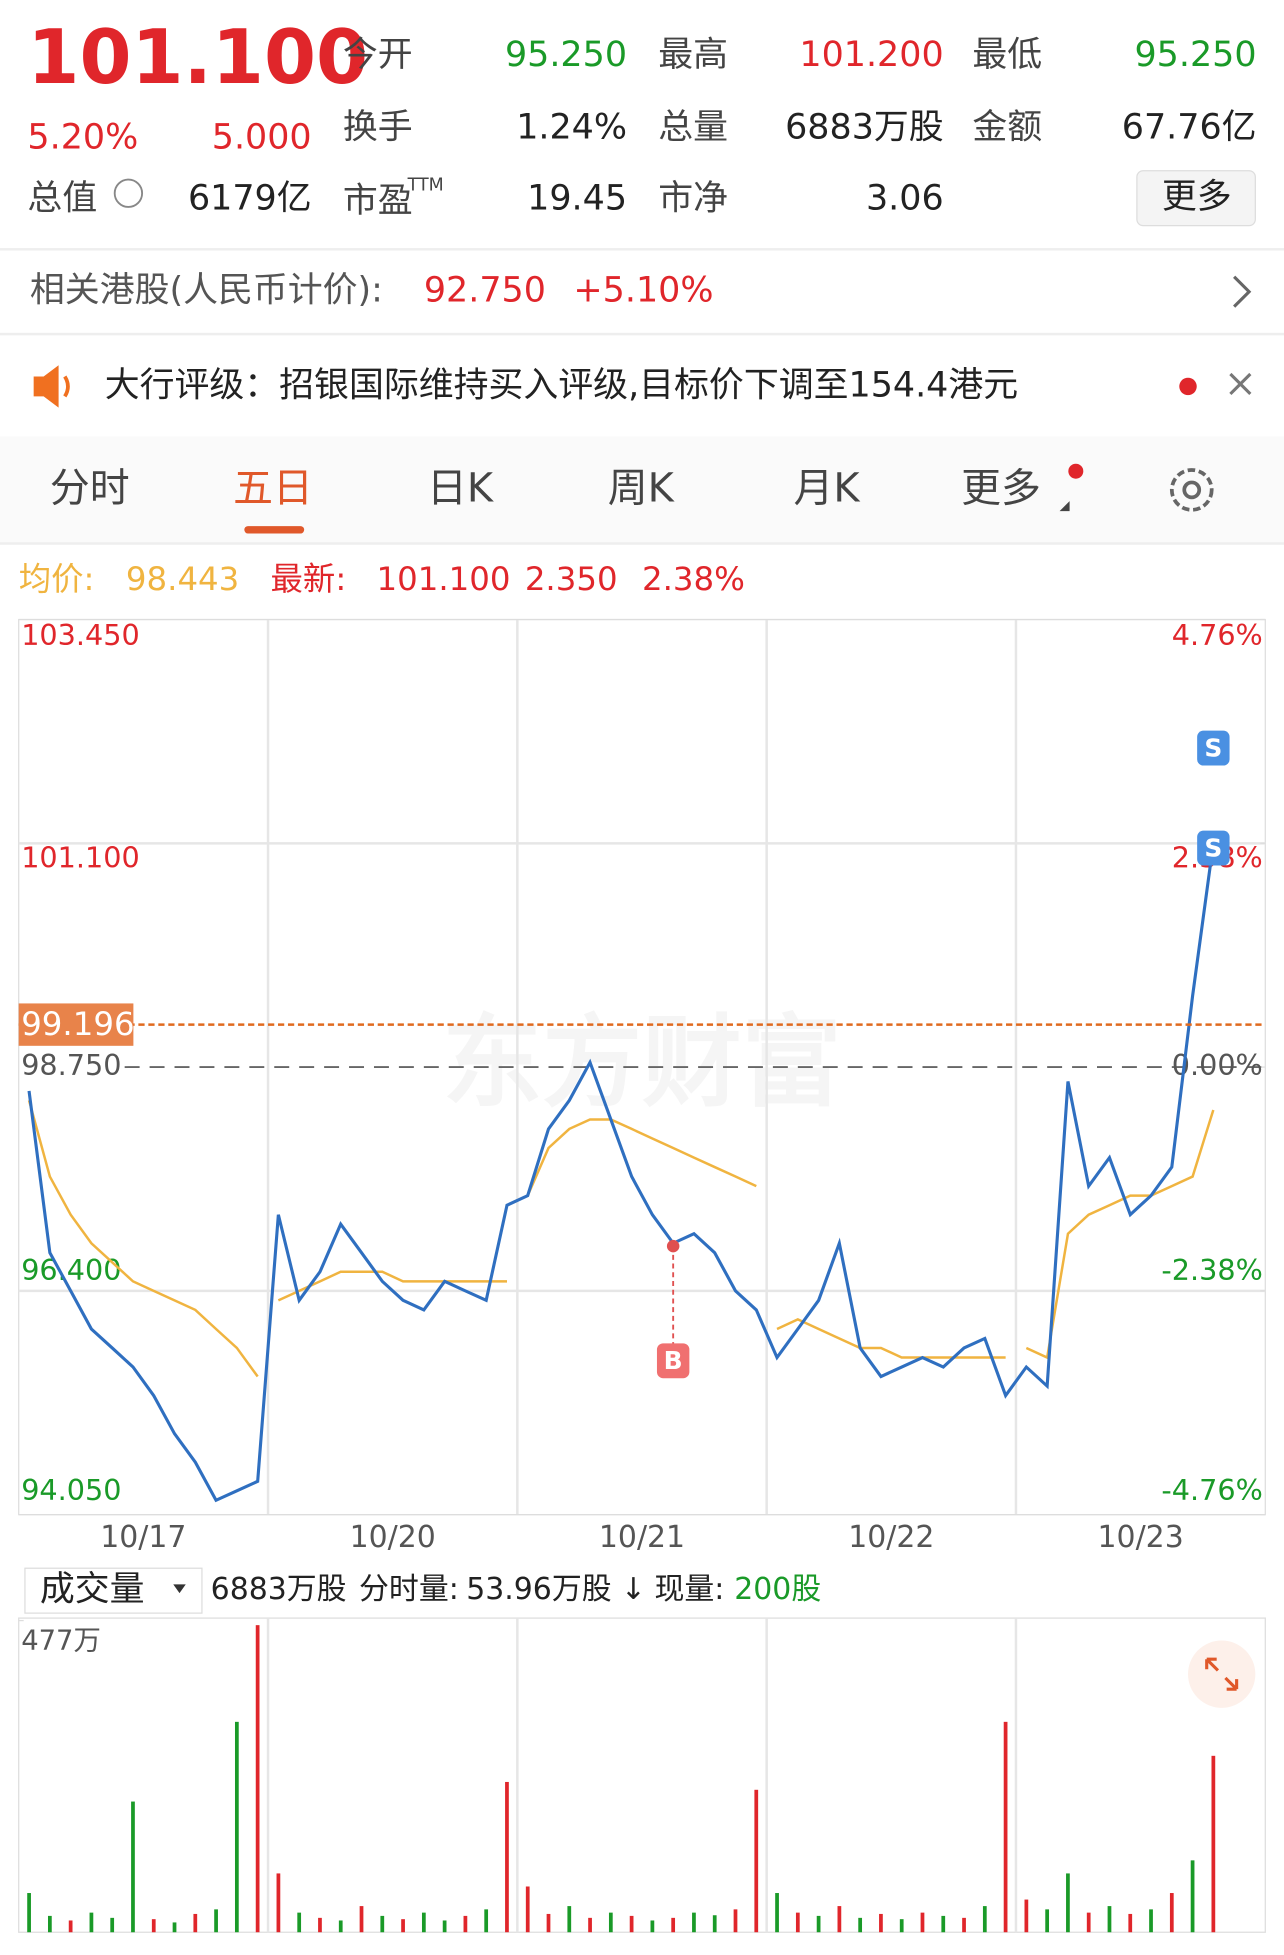  What do you see at coordinates (80, 858) in the screenshot?
I see `y-tick-label: 101.100` at bounding box center [80, 858].